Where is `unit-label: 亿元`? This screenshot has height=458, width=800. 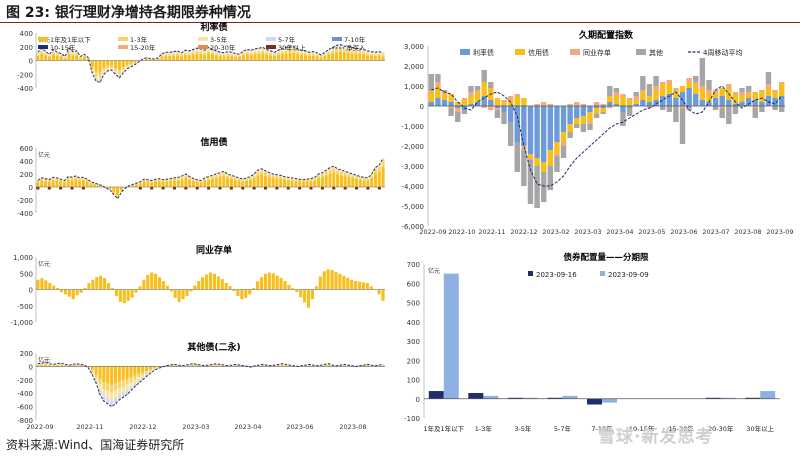
unit-label: 亿元 is located at coordinates (434, 271).